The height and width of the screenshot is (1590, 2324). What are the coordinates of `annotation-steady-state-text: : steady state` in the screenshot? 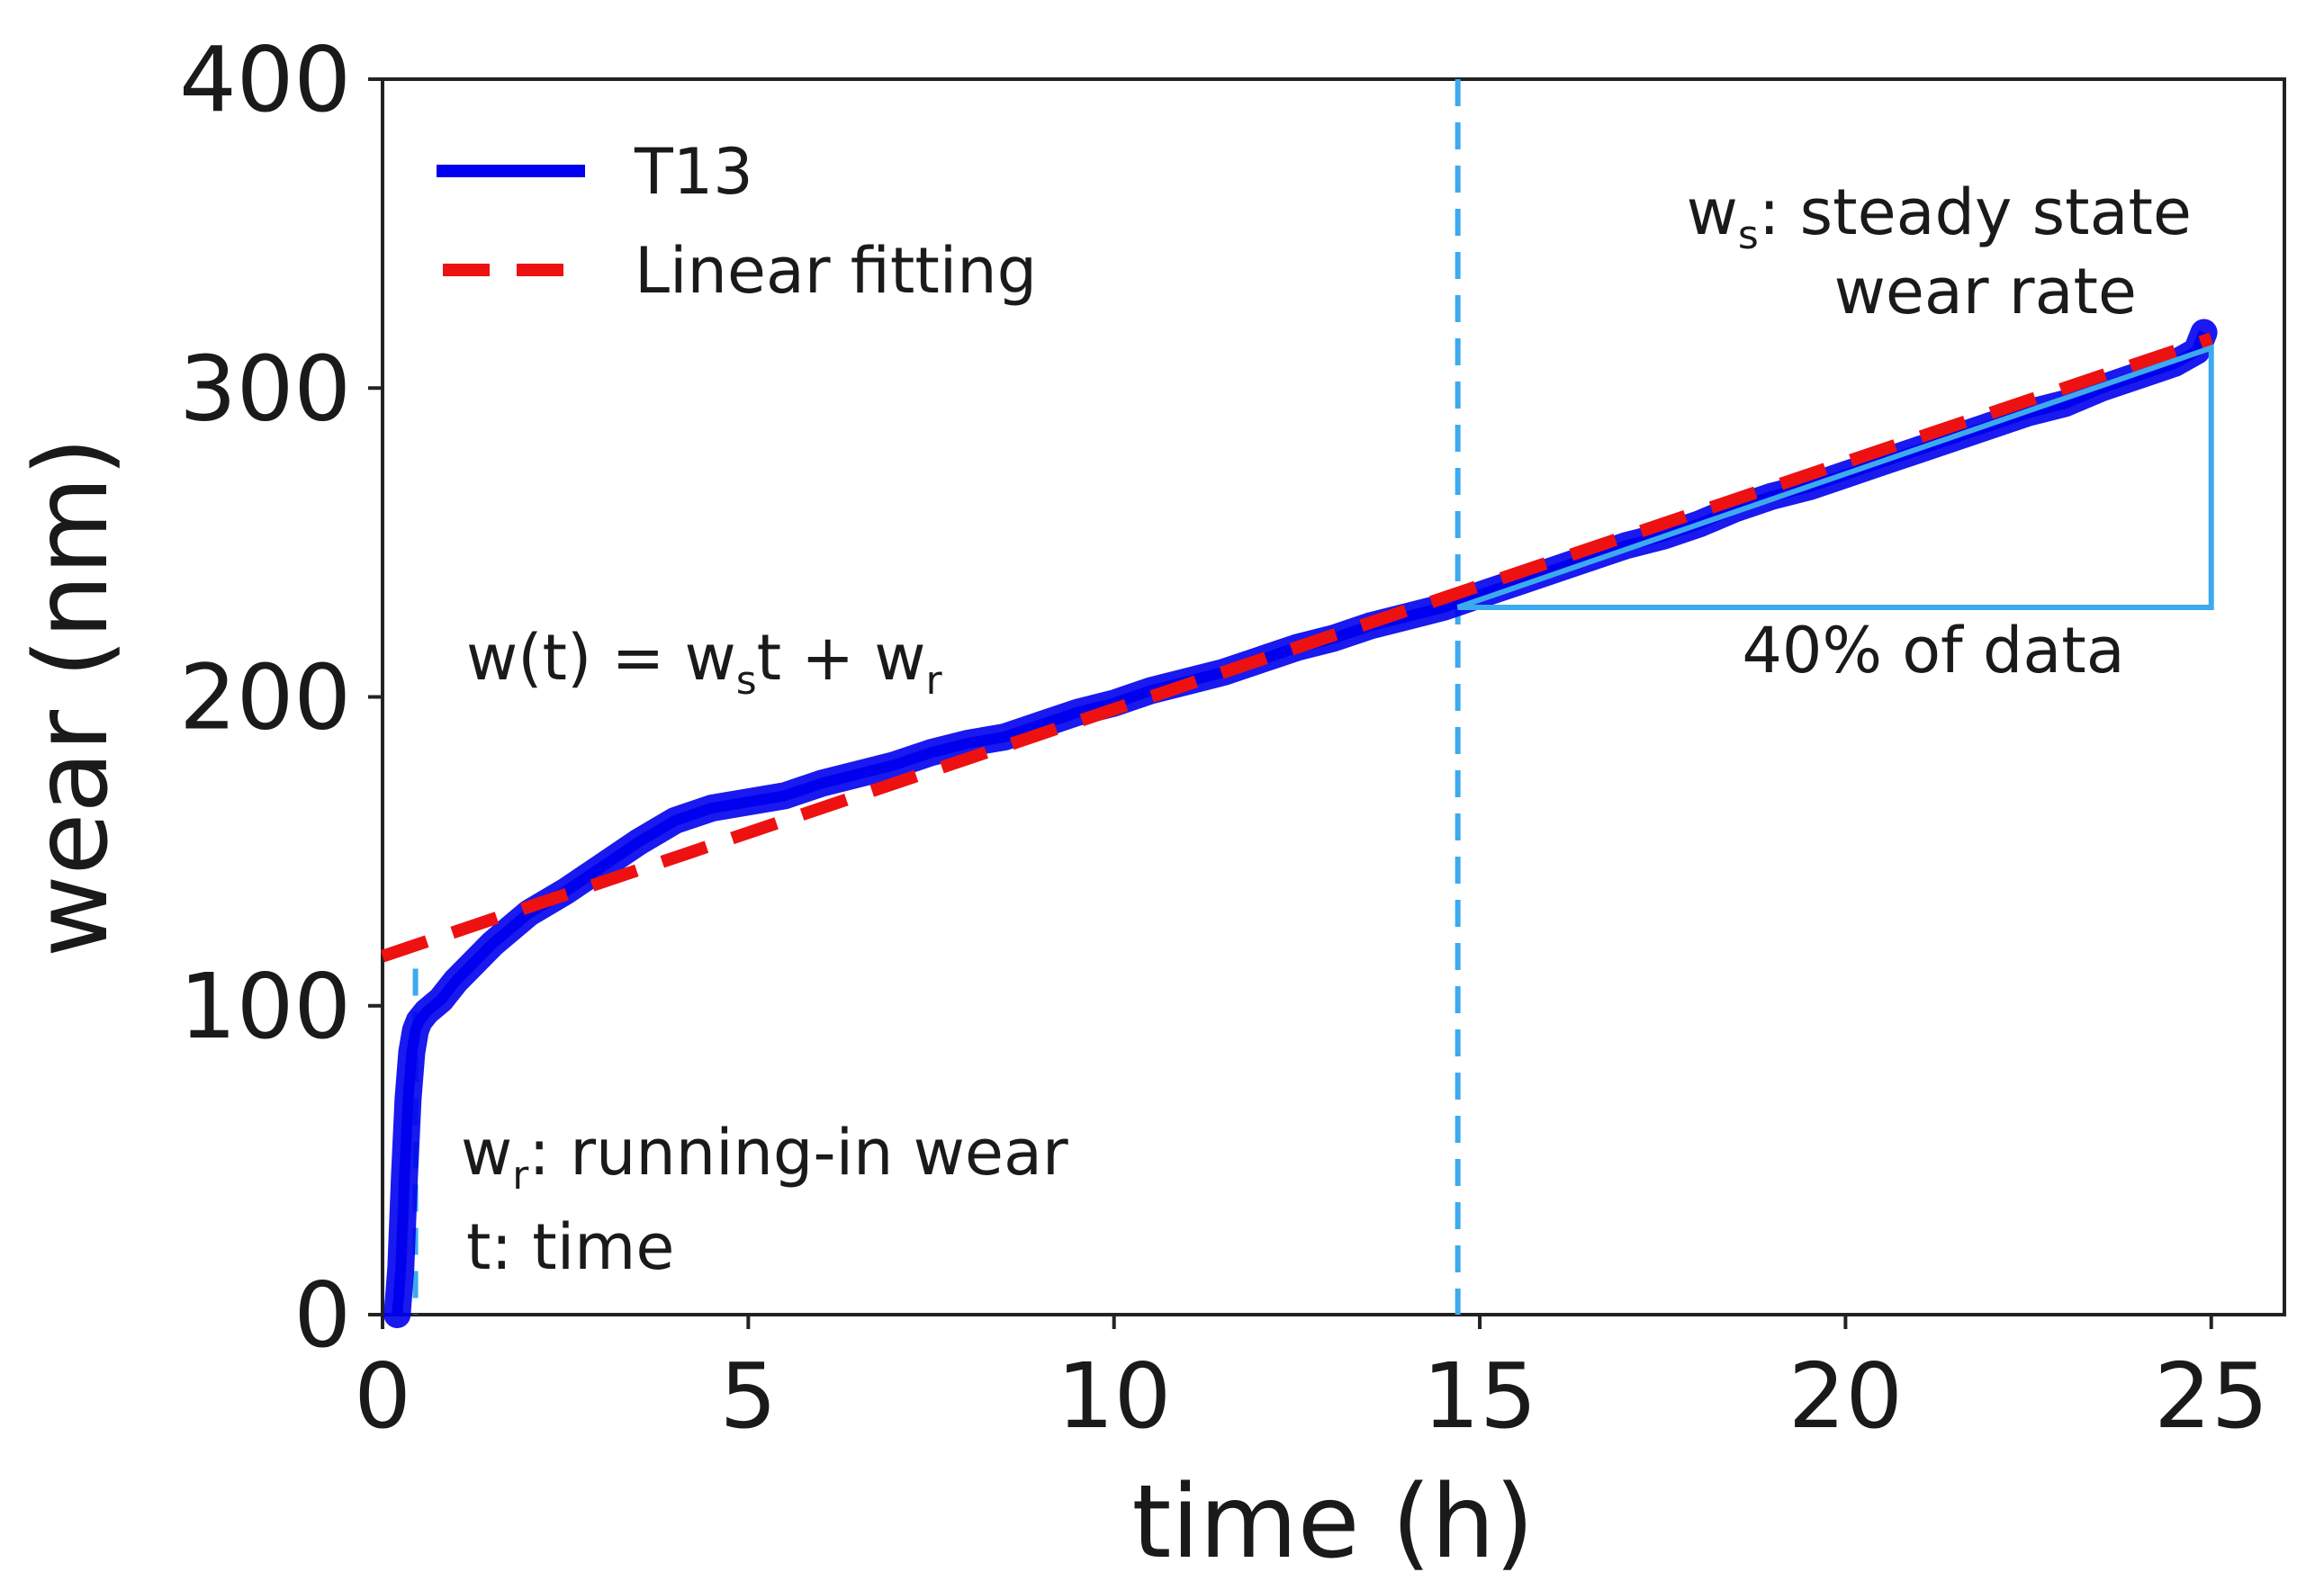 It's located at (1975, 212).